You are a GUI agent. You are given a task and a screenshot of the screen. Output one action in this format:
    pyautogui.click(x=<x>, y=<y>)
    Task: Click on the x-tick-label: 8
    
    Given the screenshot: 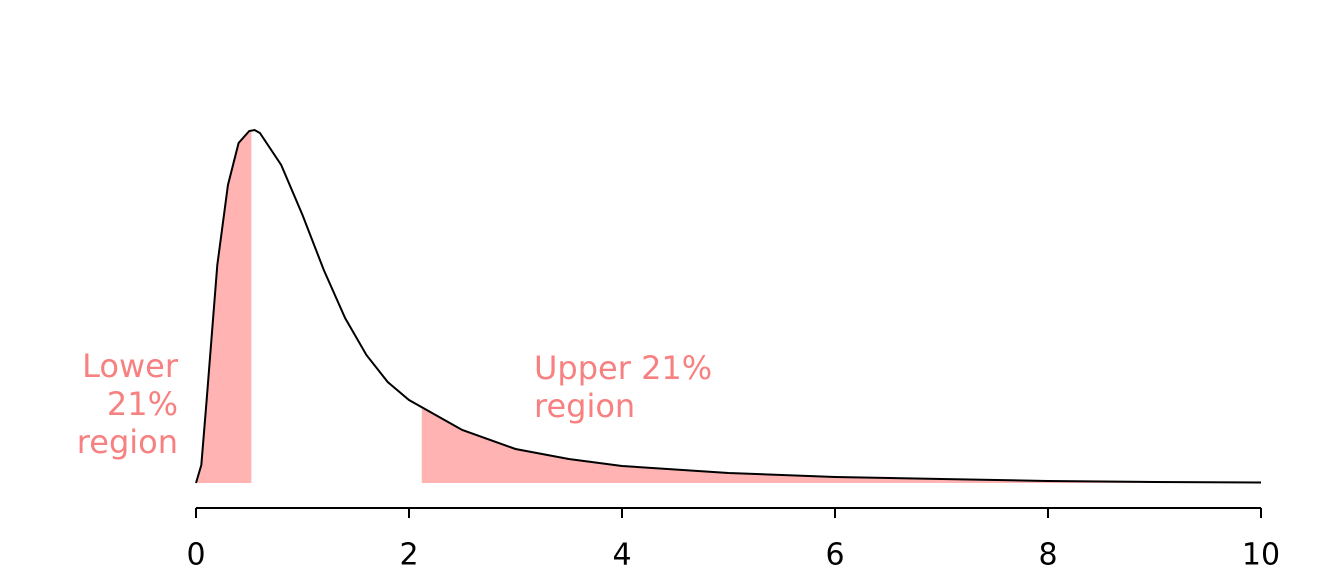 What is the action you would take?
    pyautogui.click(x=1047, y=555)
    